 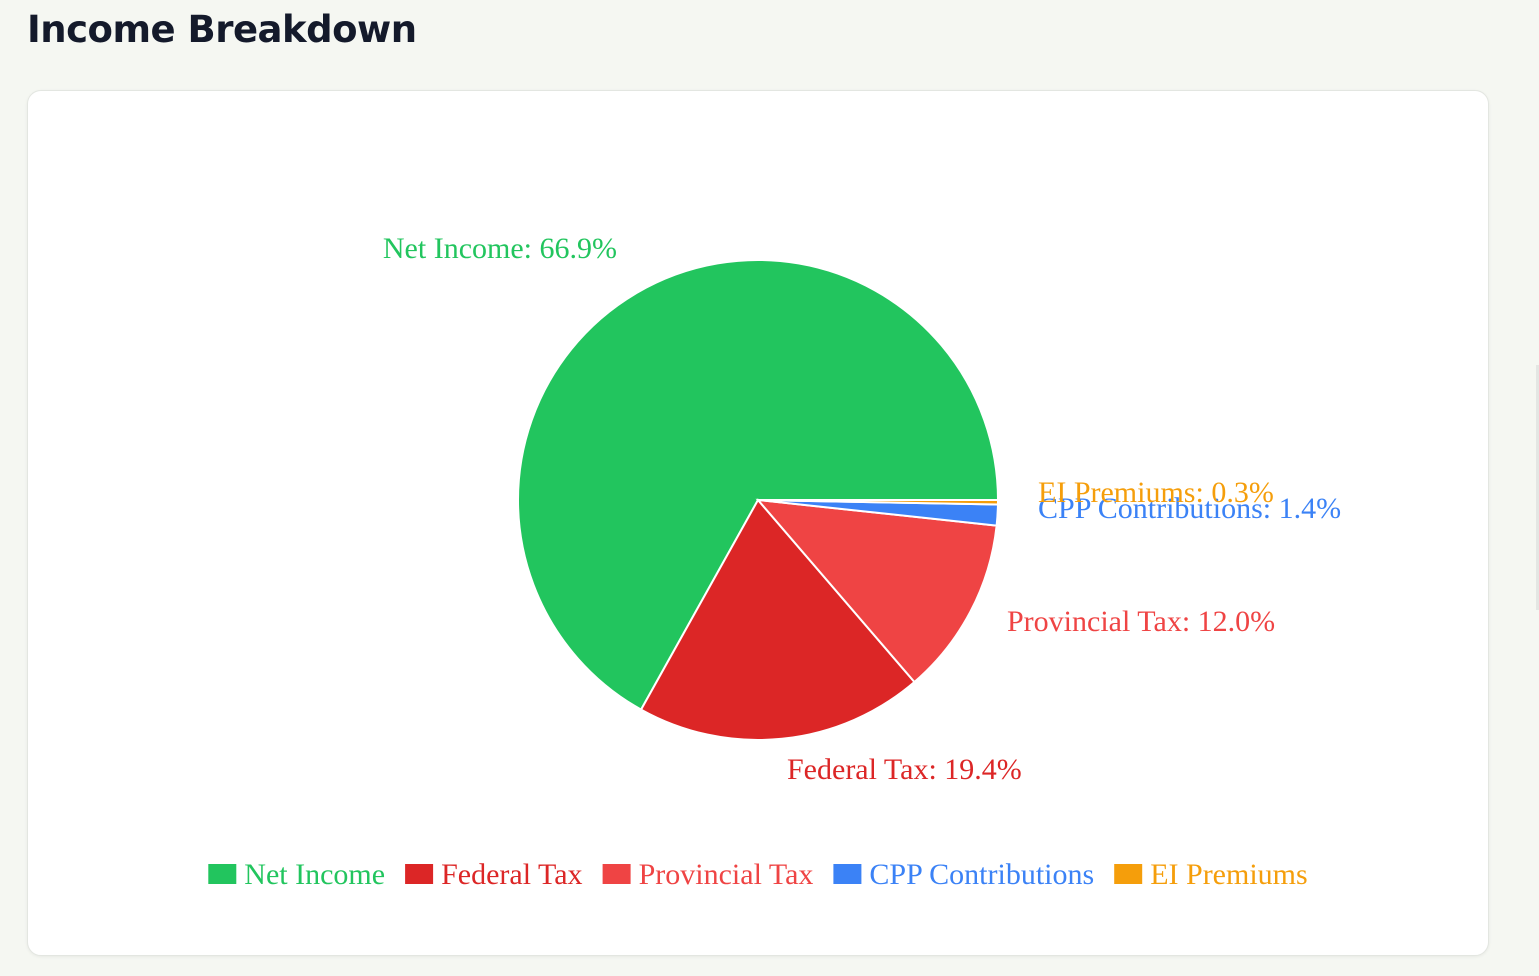 I want to click on pie-slice-provincial-tax, so click(x=876, y=591).